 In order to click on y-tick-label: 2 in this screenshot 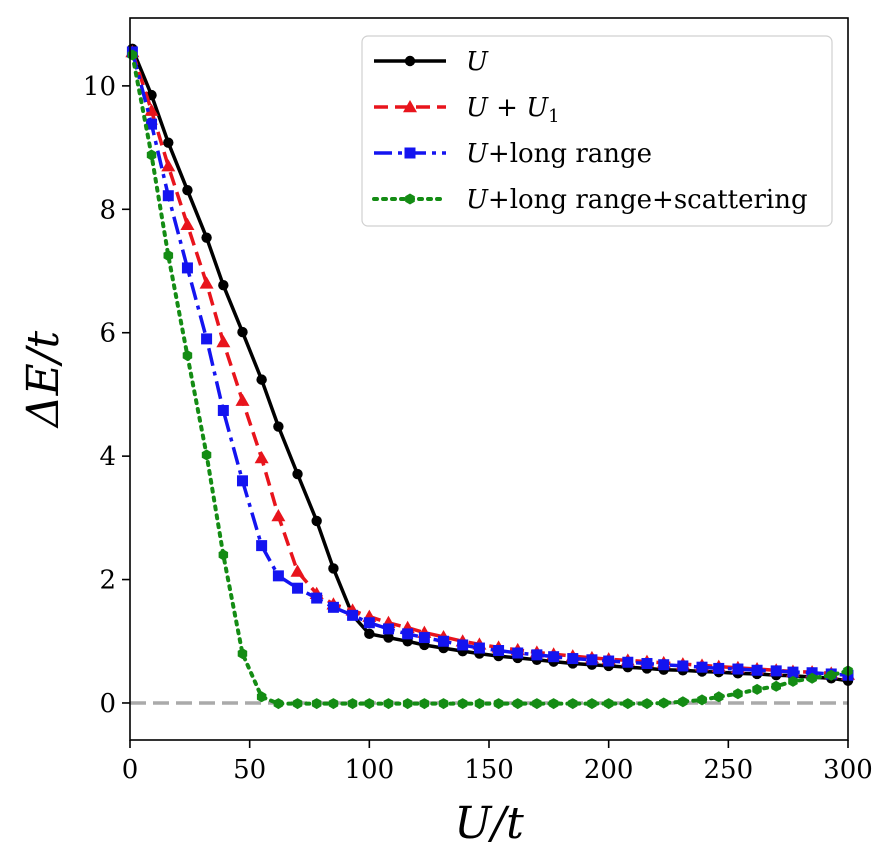, I will do `click(107, 581)`.